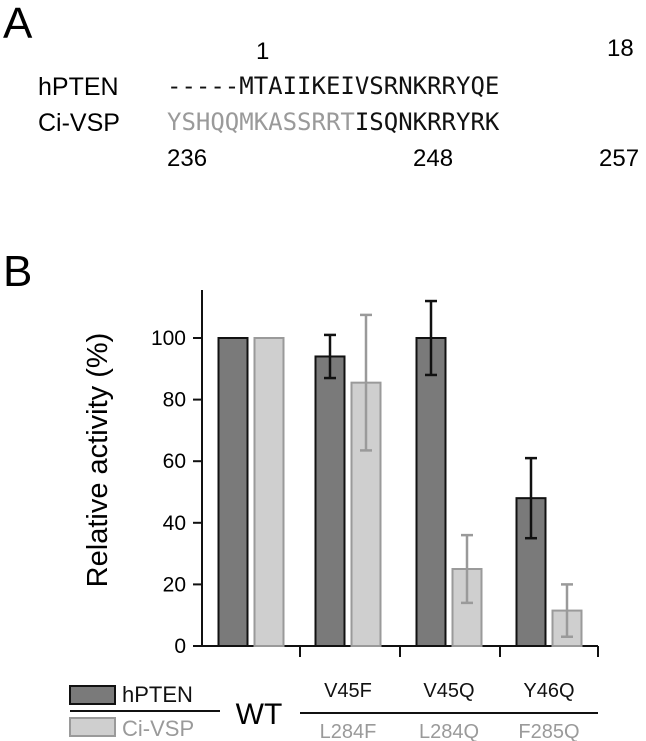  What do you see at coordinates (79, 123) in the screenshot?
I see `row-label-civsp: Ci-VSP` at bounding box center [79, 123].